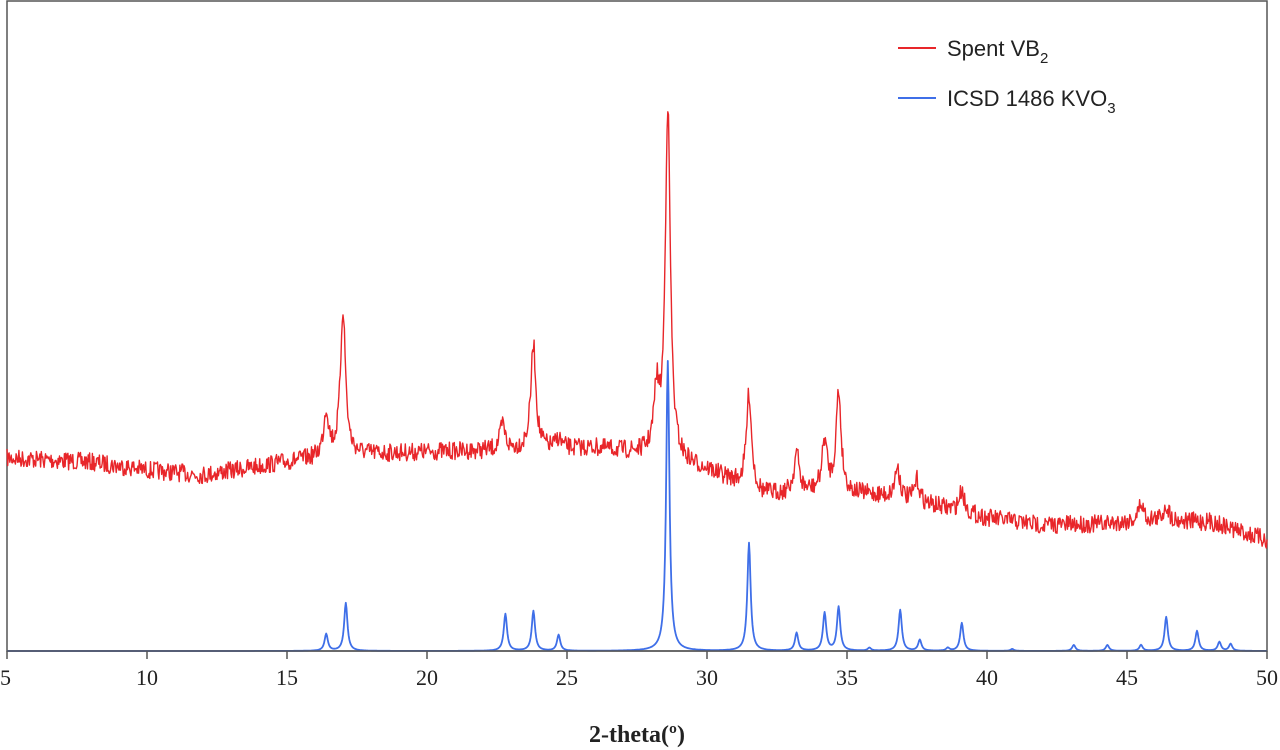 The image size is (1280, 750). Describe the element at coordinates (1044, 58) in the screenshot. I see `legend-label-series-0-sub: 2` at that location.